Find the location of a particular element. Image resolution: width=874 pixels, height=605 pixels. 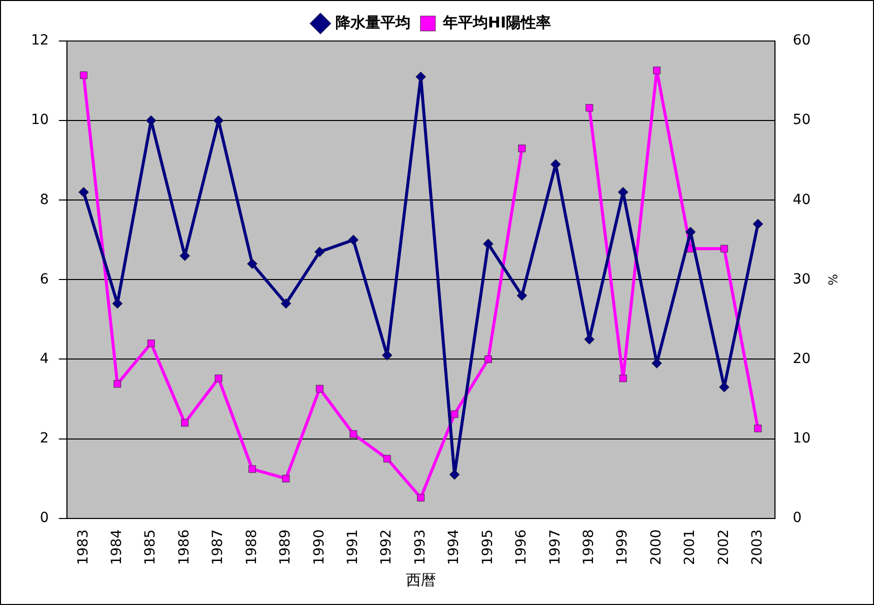

x-tick-label: 1993 is located at coordinates (420, 547).